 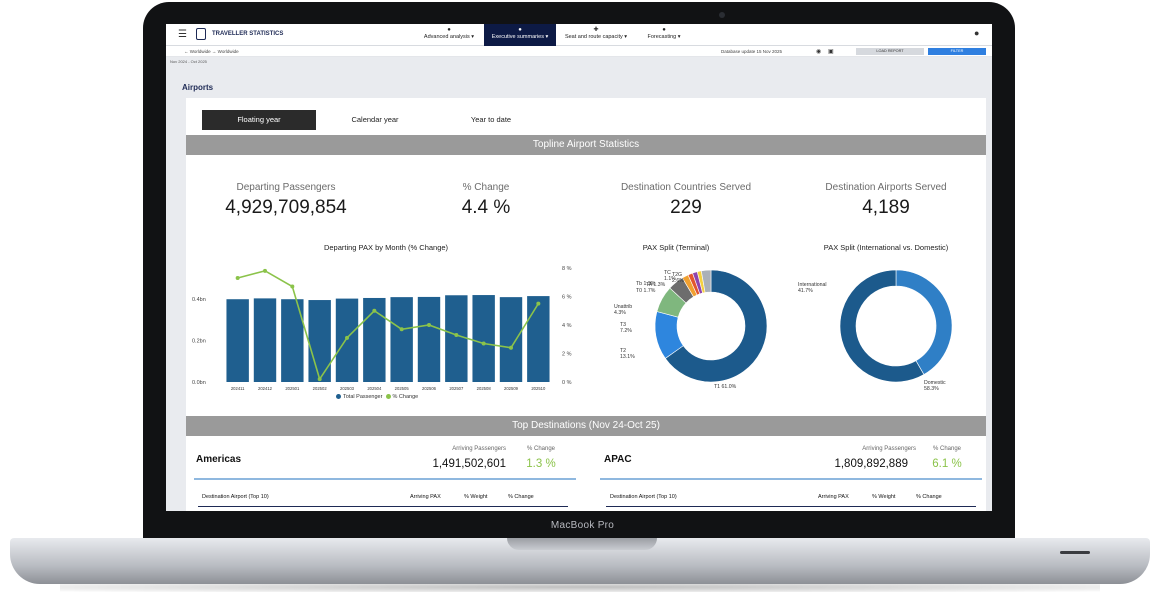 I want to click on slice-label: T2, so click(x=623, y=351).